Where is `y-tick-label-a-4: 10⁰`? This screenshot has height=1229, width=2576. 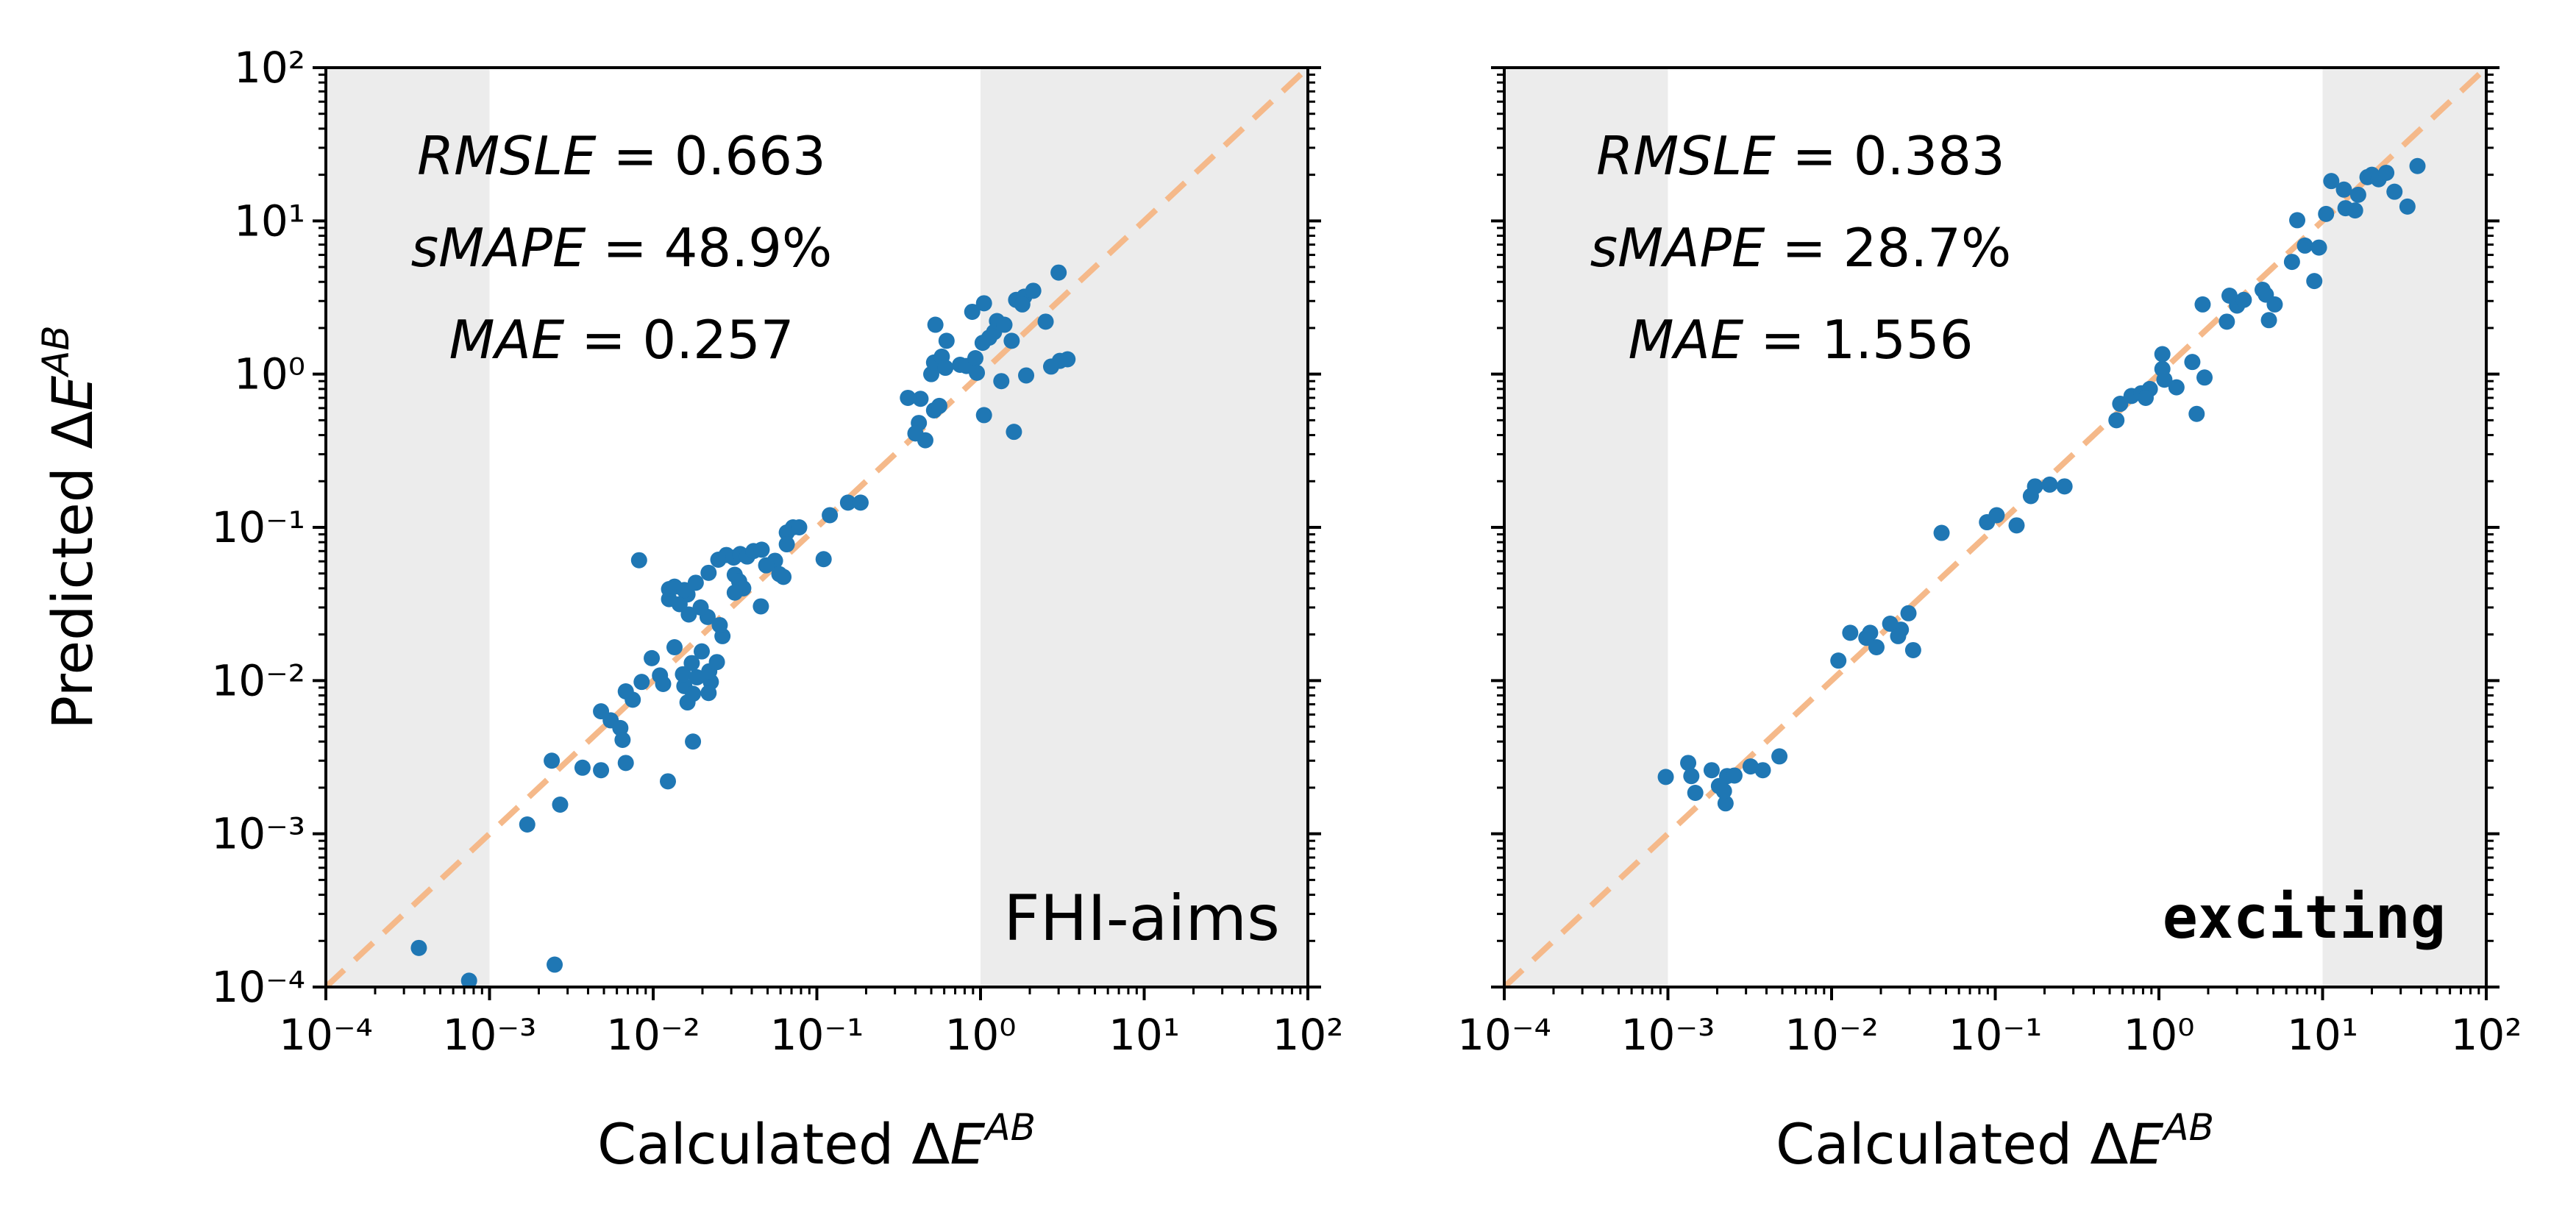
y-tick-label-a-4: 10⁰ is located at coordinates (269, 374).